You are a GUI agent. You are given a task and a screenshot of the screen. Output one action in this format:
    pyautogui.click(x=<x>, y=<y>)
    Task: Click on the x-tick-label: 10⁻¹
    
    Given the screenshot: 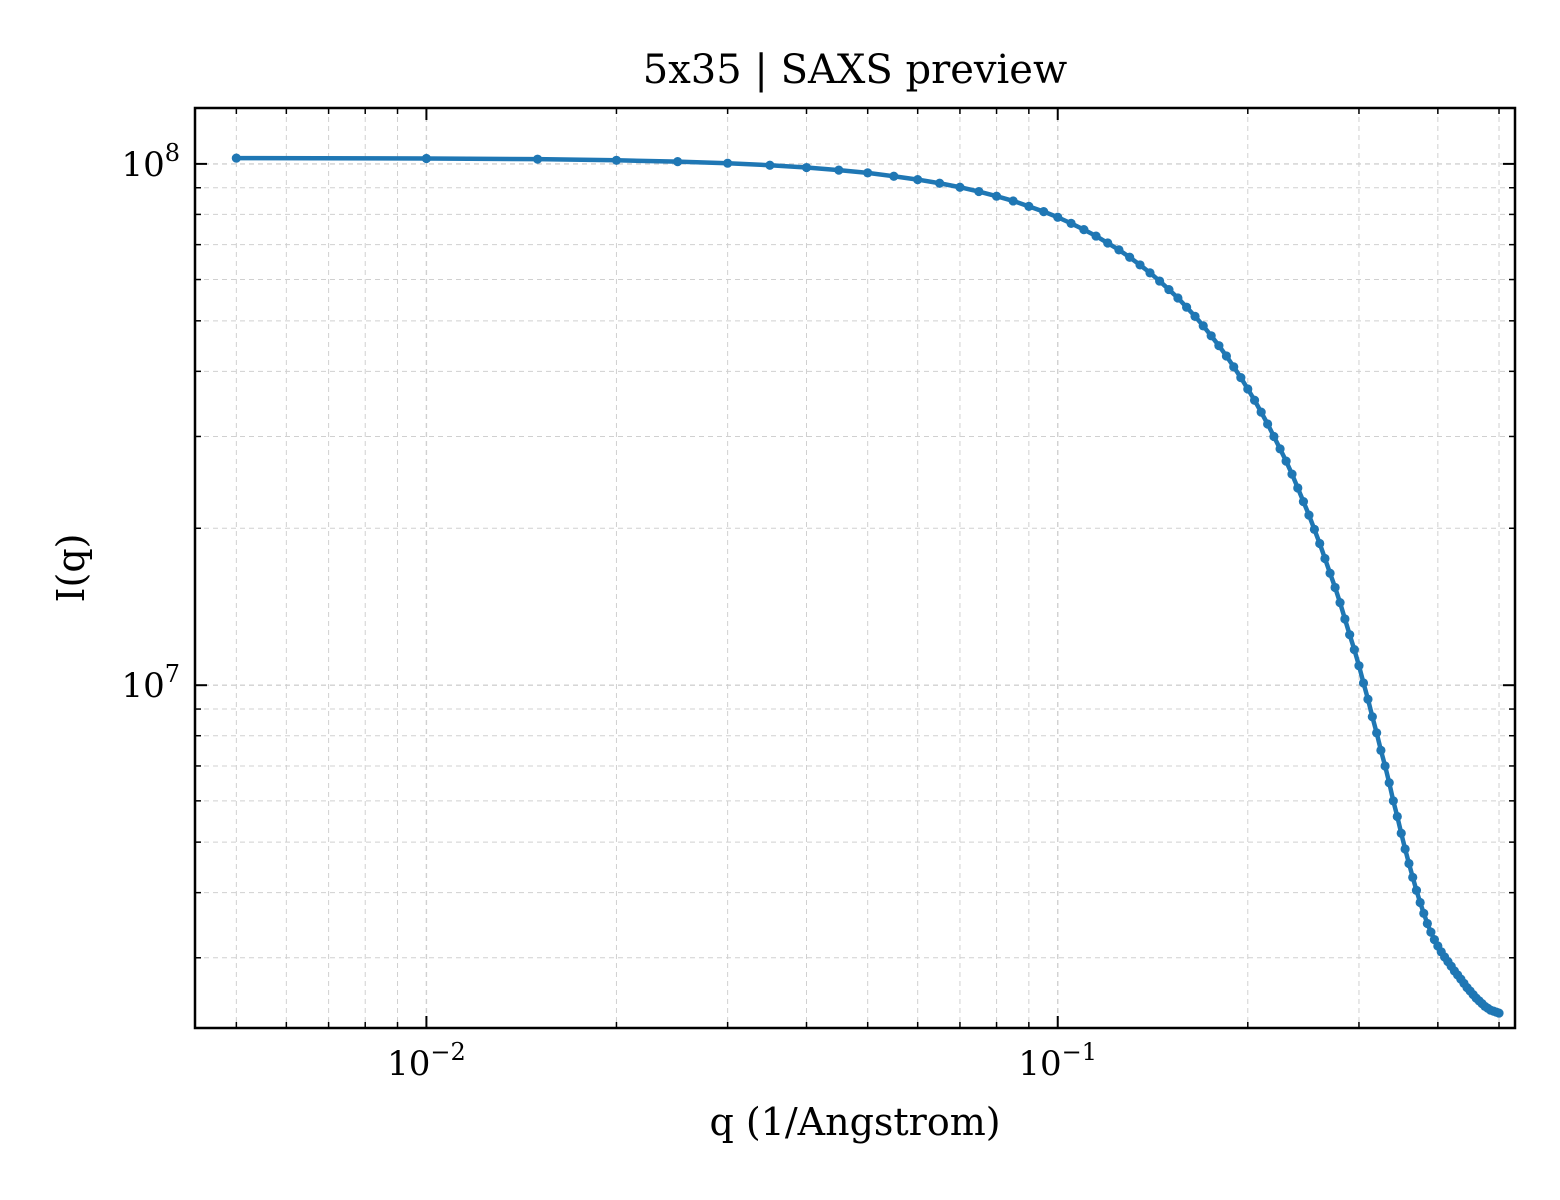 What is the action you would take?
    pyautogui.click(x=1057, y=1061)
    